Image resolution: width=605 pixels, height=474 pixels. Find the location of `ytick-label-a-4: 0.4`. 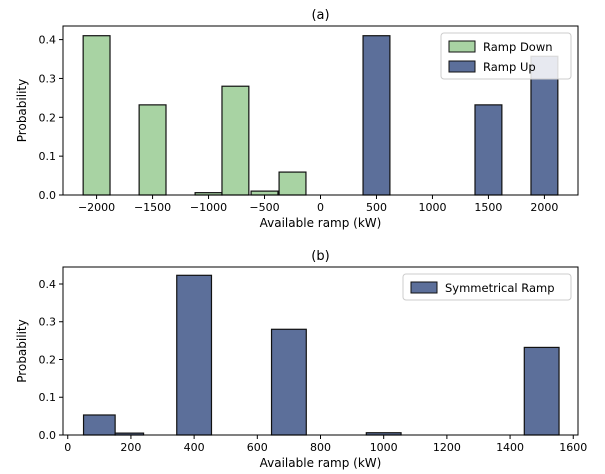

ytick-label-a-4: 0.4 is located at coordinates (48, 40).